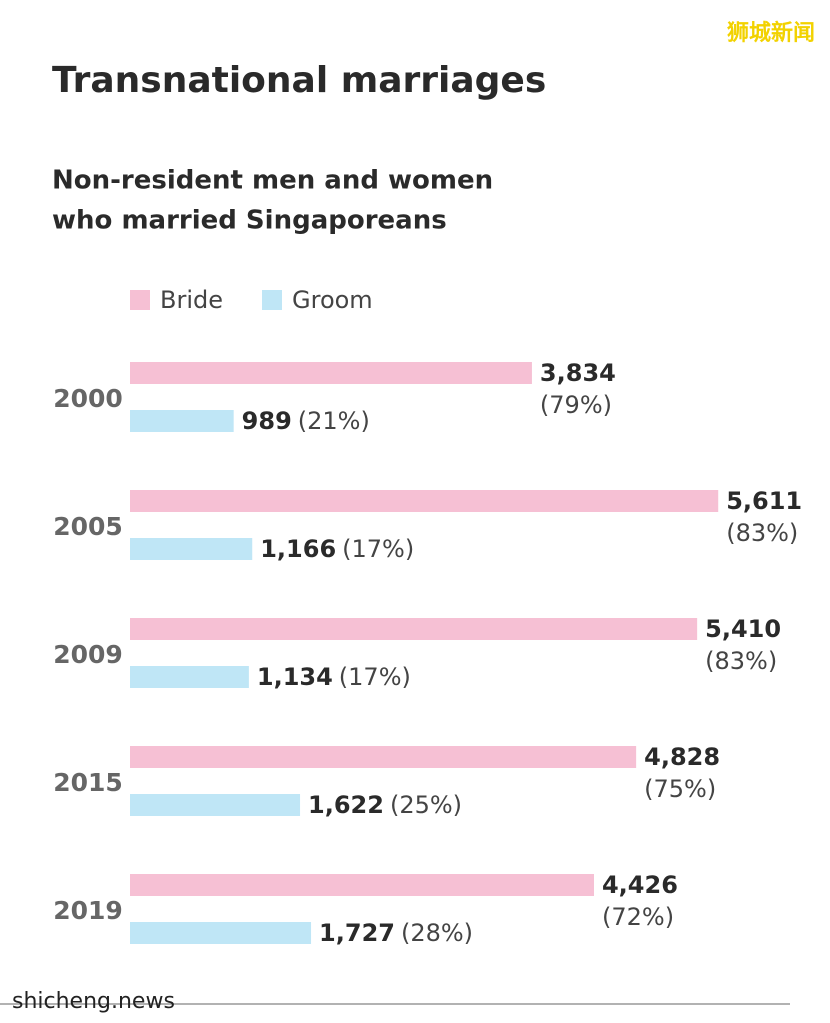 Image resolution: width=830 pixels, height=1023 pixels. What do you see at coordinates (337, 549) in the screenshot?
I see `value-label: 1,166 (17%)` at bounding box center [337, 549].